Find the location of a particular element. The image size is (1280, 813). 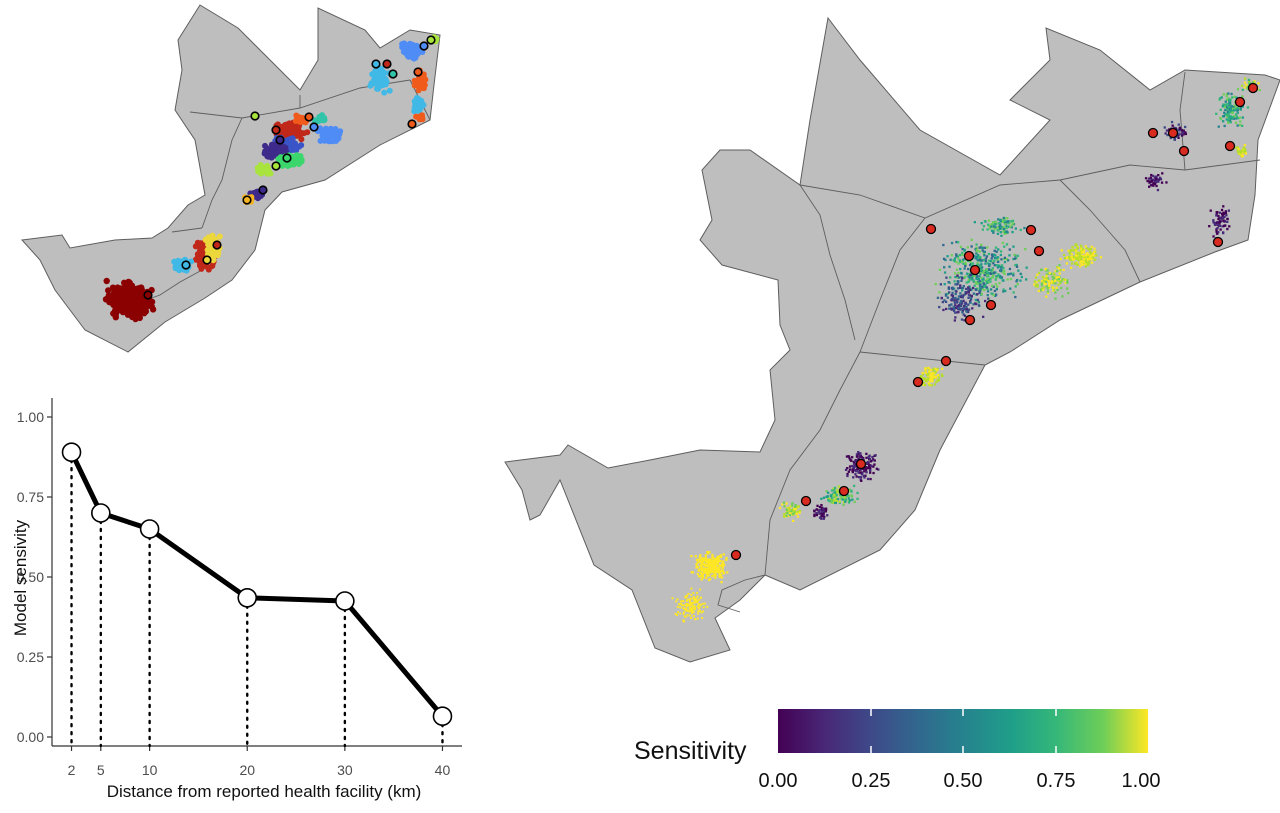

facility-marker is located at coordinates (1184, 151).